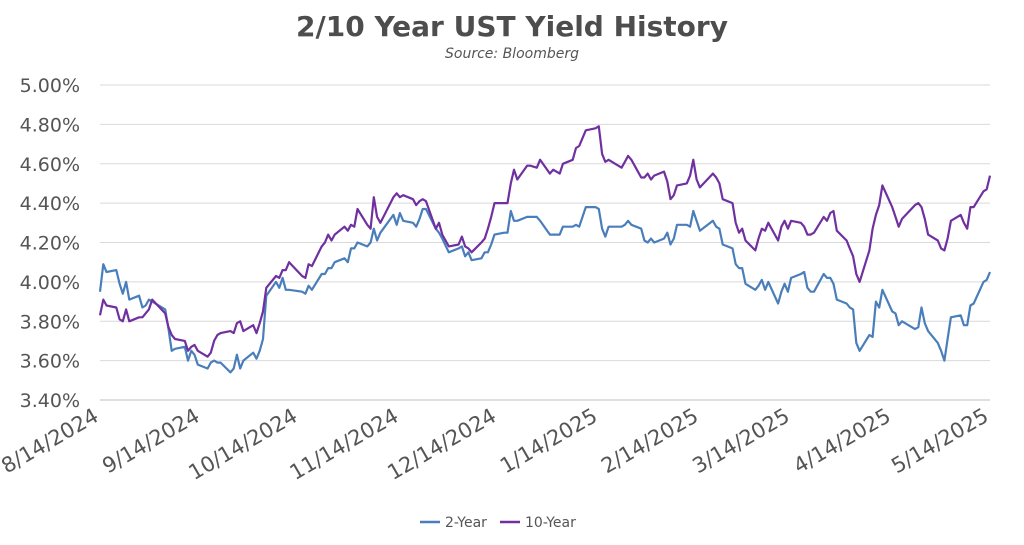 This screenshot has height=545, width=1024. What do you see at coordinates (939, 441) in the screenshot?
I see `x-tick-label: 5/14/2025` at bounding box center [939, 441].